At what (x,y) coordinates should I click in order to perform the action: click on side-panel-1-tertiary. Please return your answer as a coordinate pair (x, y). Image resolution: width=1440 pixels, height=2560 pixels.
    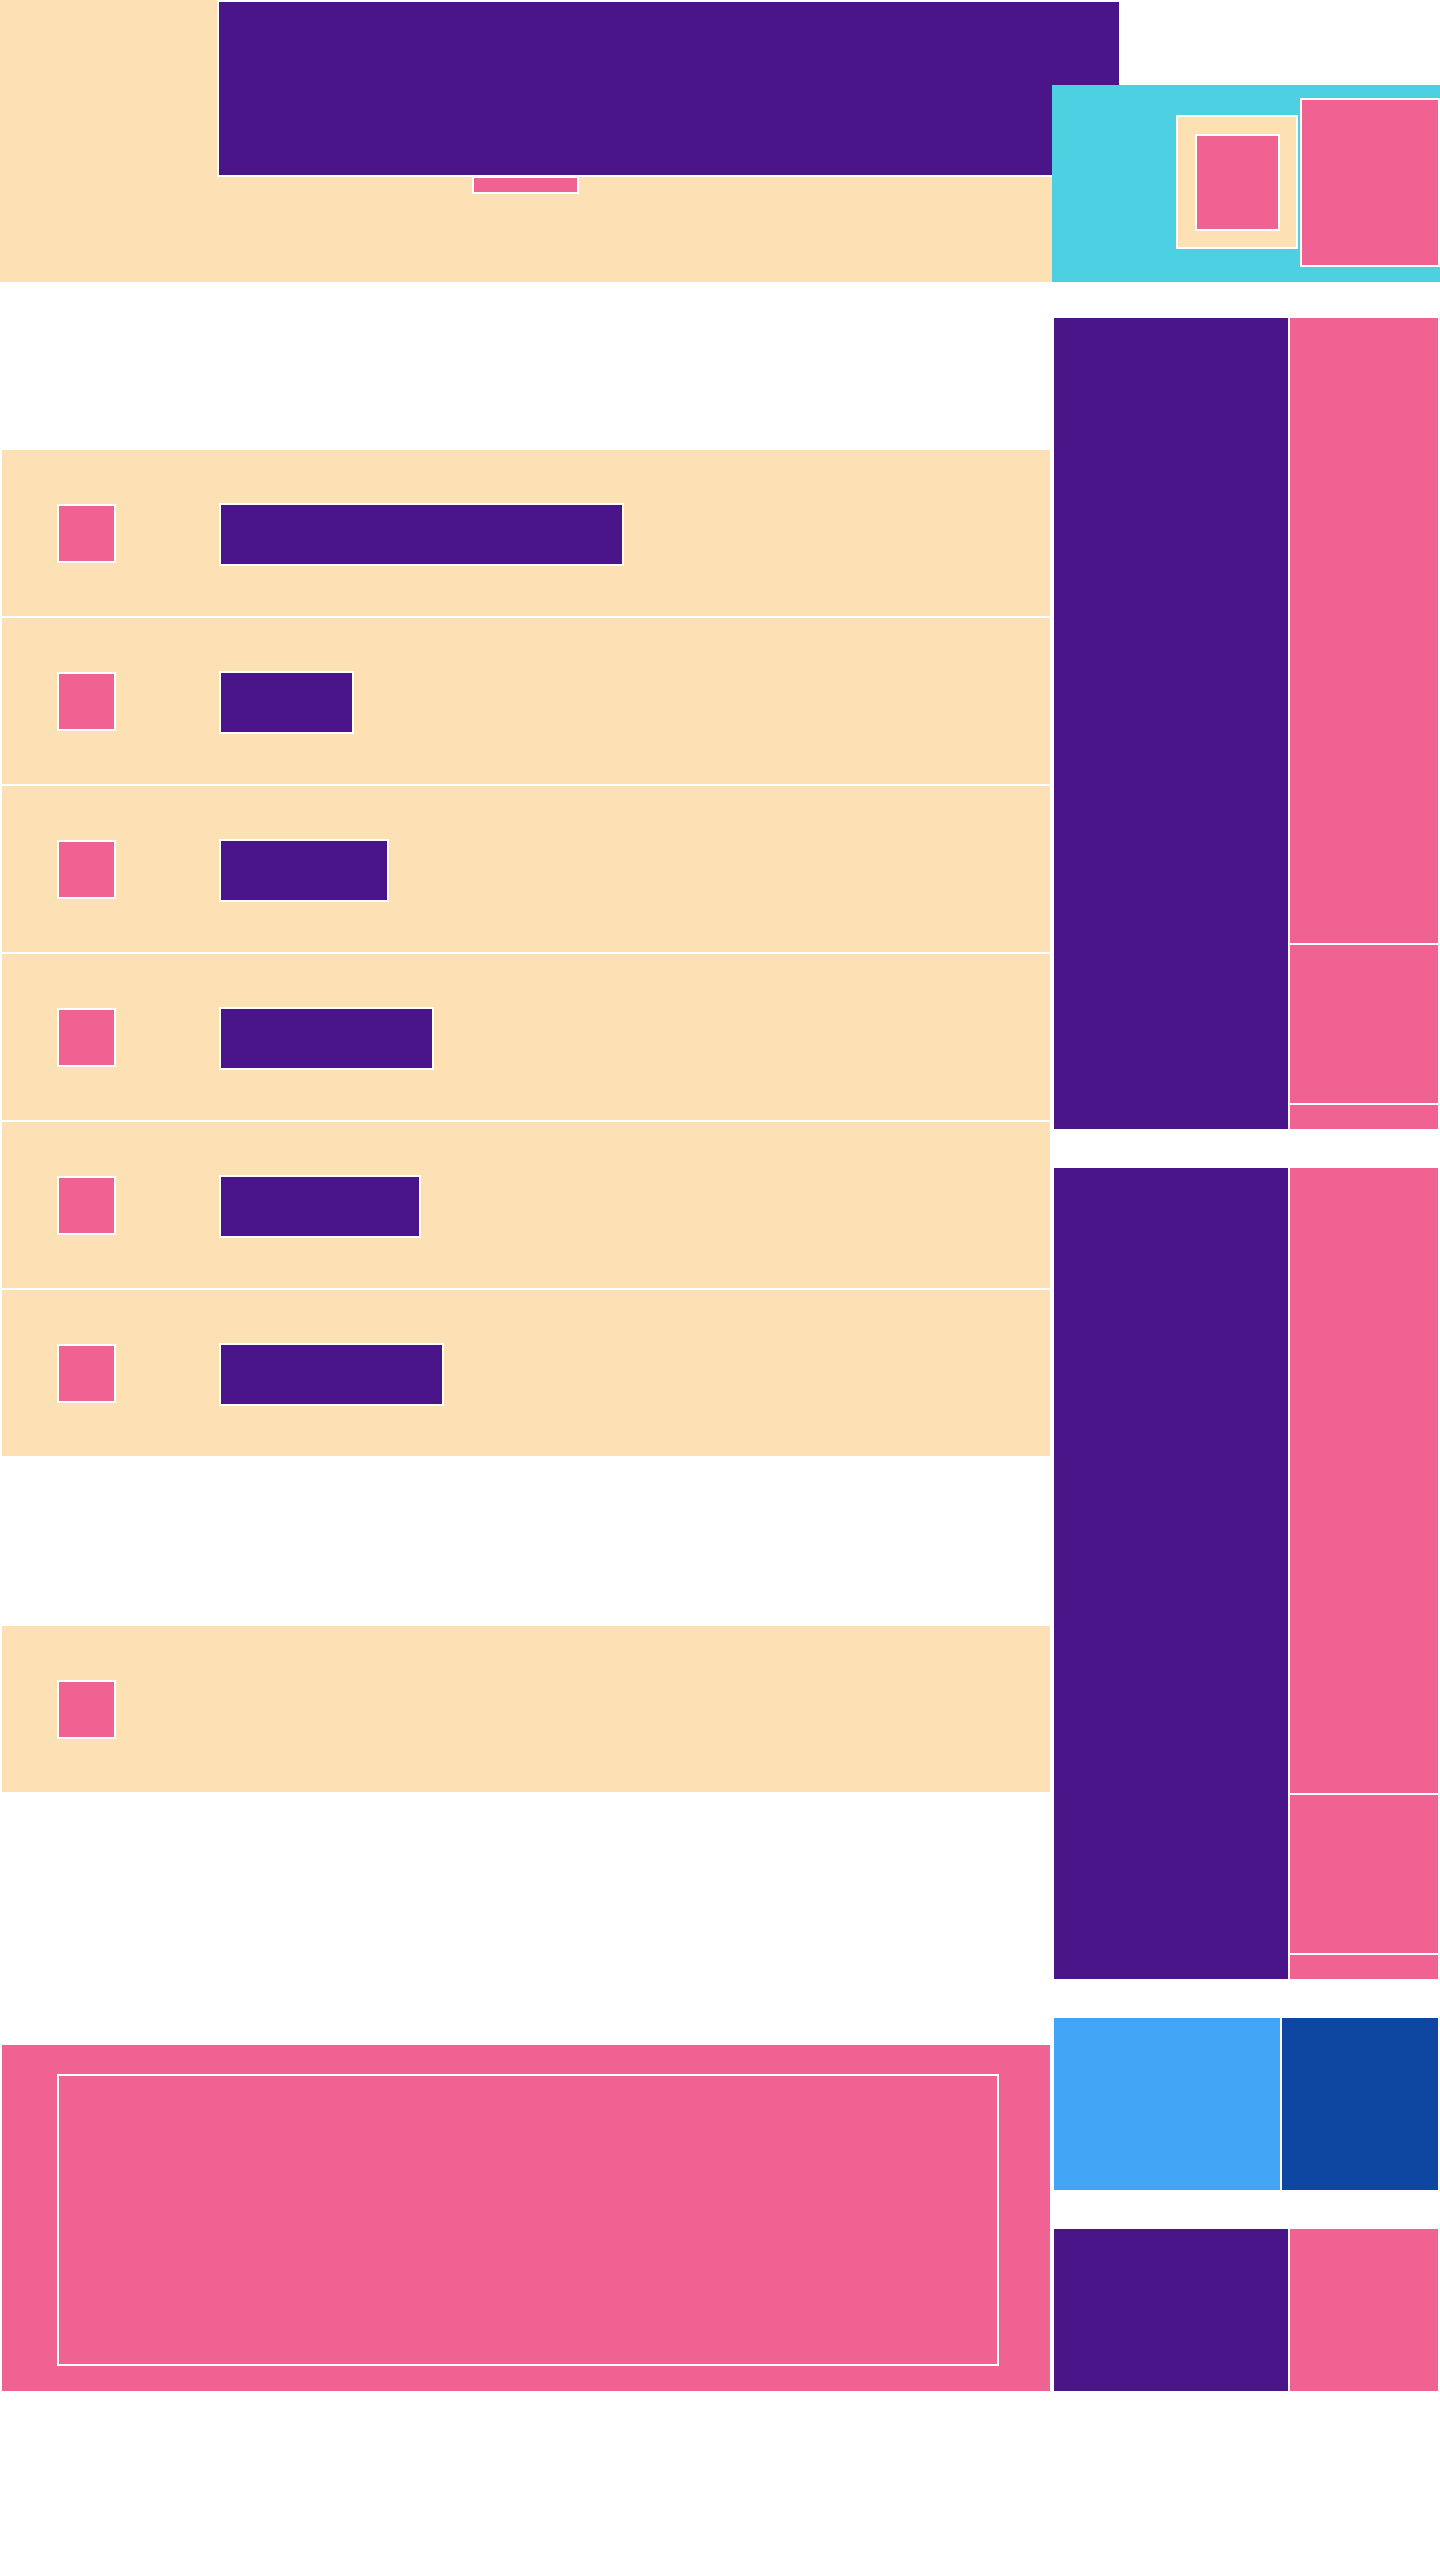
    Looking at the image, I should click on (1364, 1117).